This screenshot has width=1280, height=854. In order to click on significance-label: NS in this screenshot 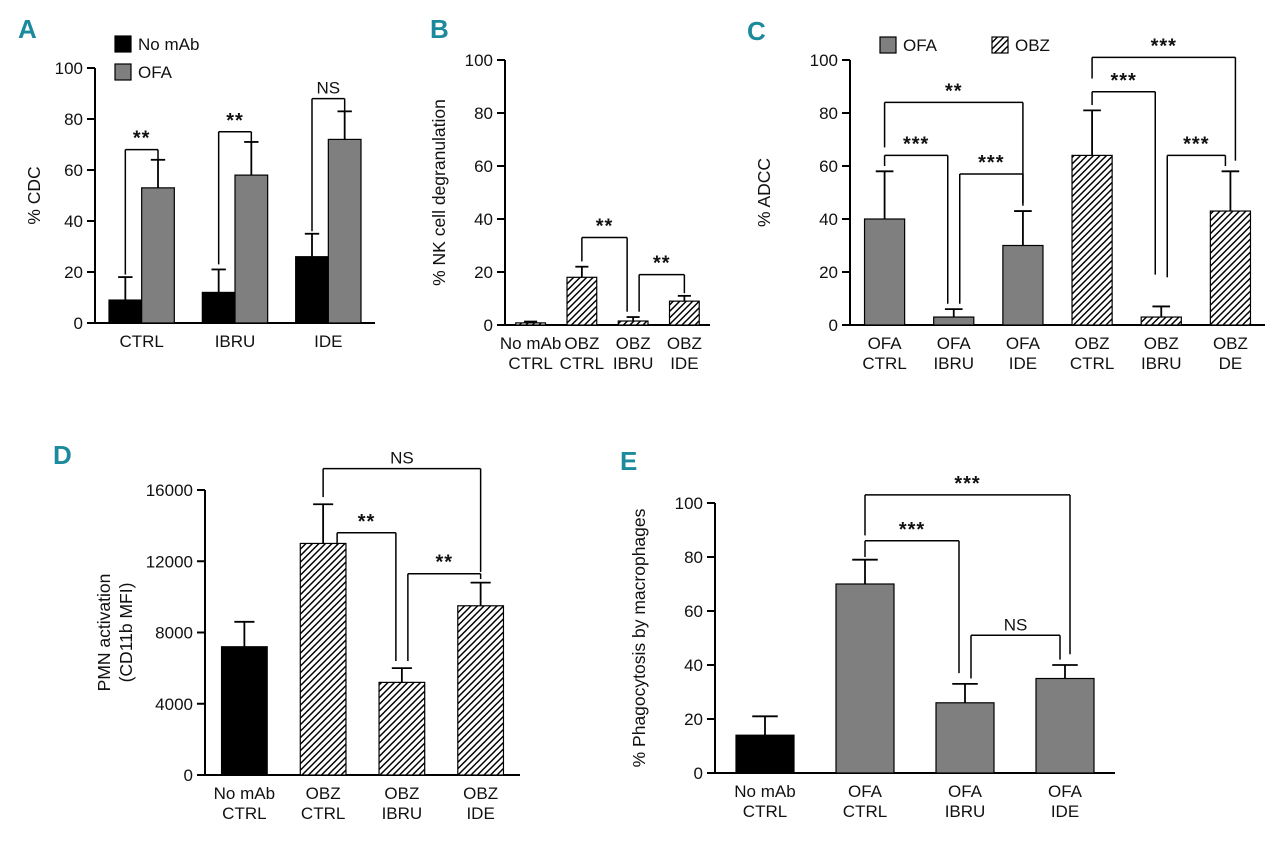, I will do `click(1016, 624)`.